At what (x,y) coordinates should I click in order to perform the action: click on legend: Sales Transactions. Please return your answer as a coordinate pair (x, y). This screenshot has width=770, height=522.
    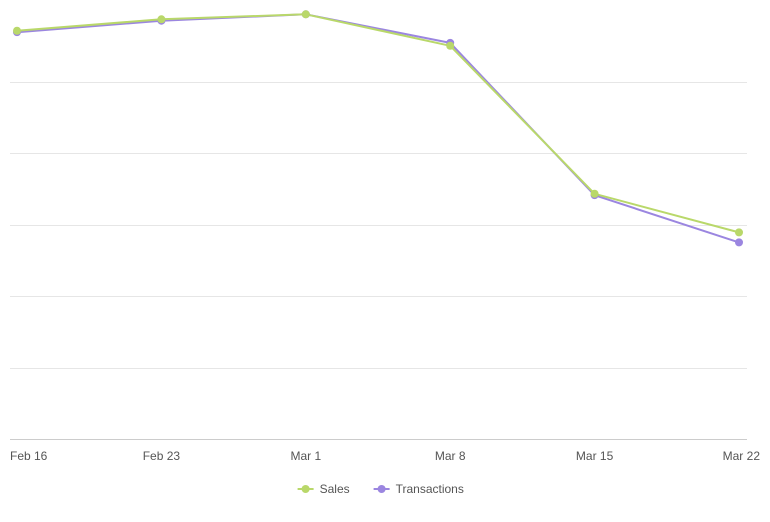
    Looking at the image, I should click on (380, 489).